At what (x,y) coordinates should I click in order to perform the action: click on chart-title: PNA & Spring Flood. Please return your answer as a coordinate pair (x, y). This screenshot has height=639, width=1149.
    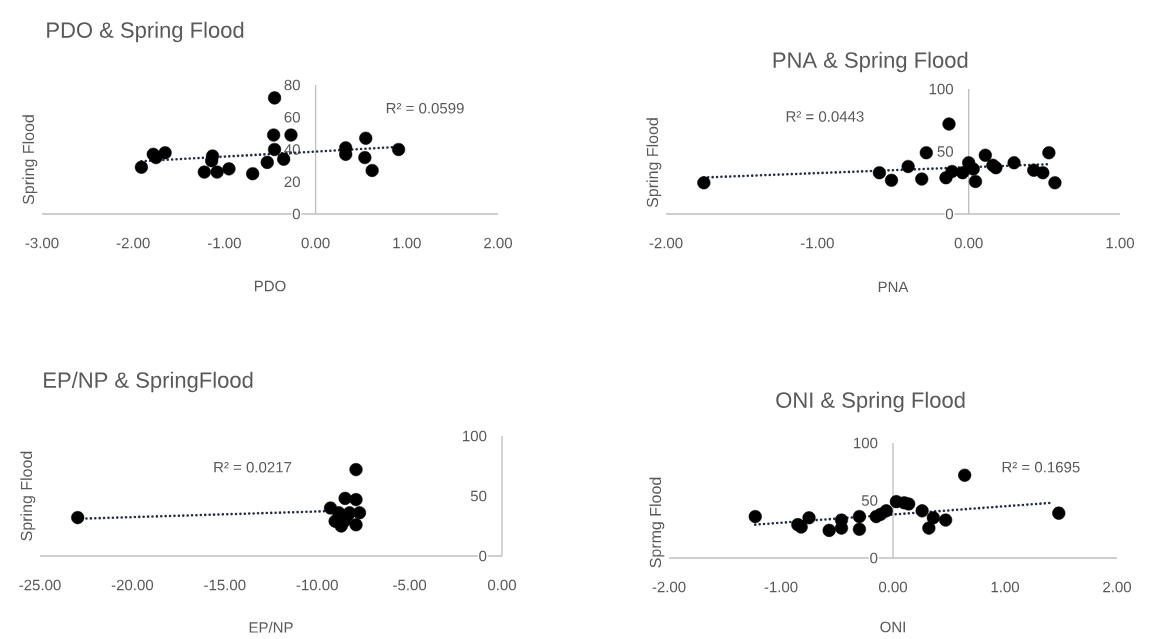
    Looking at the image, I should click on (870, 62).